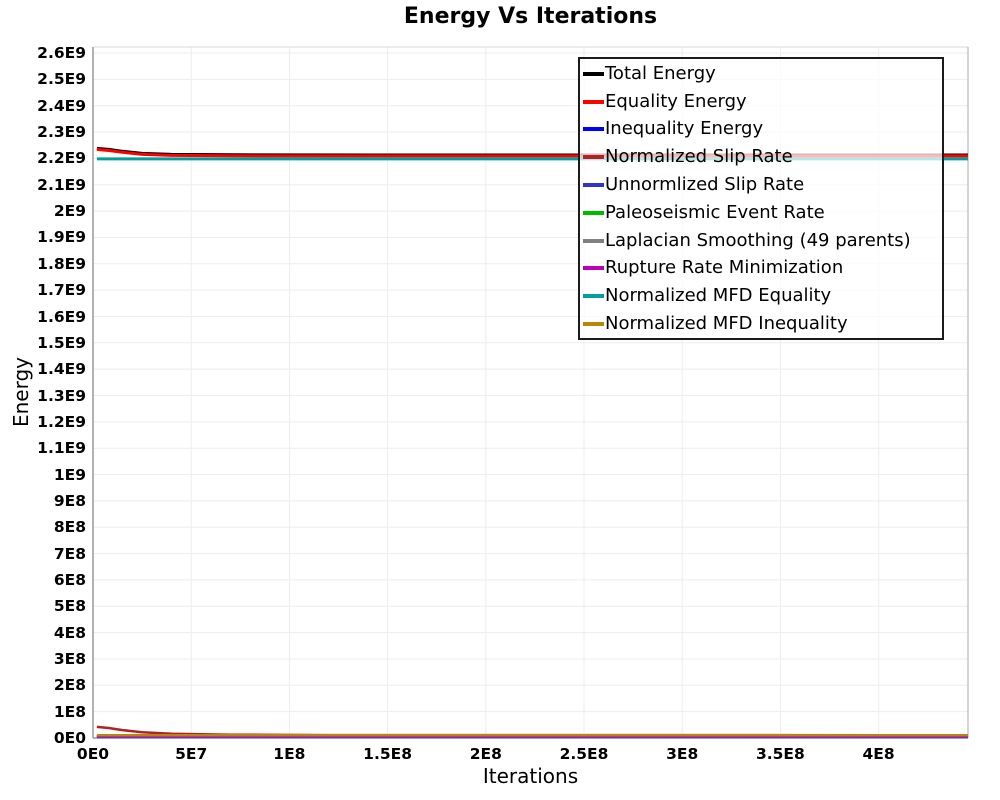 The height and width of the screenshot is (800, 1000). I want to click on y-tick-label: 6E8, so click(69, 579).